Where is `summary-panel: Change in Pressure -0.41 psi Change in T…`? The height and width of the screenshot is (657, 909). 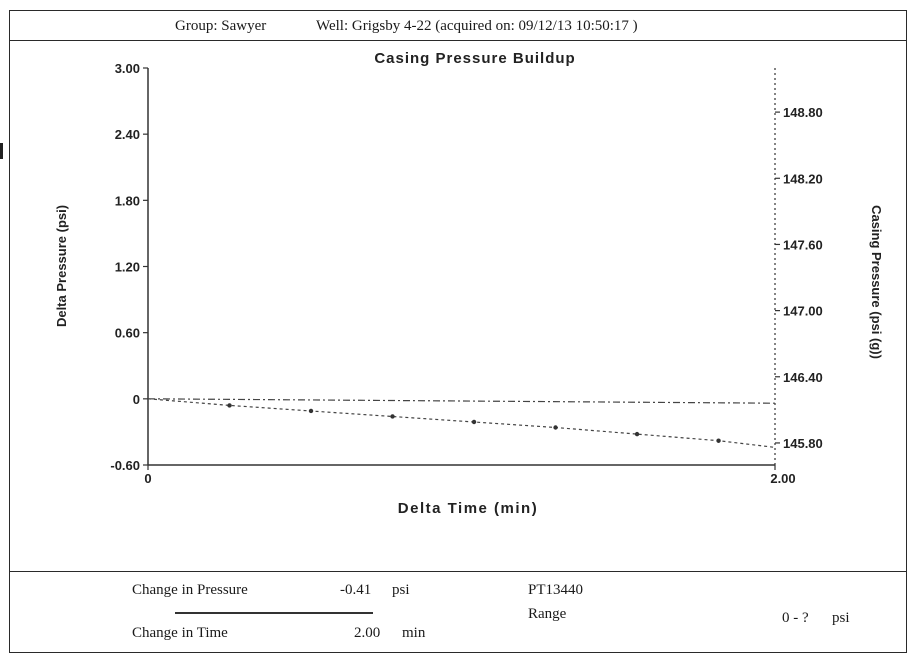 summary-panel: Change in Pressure -0.41 psi Change in T… is located at coordinates (458, 612).